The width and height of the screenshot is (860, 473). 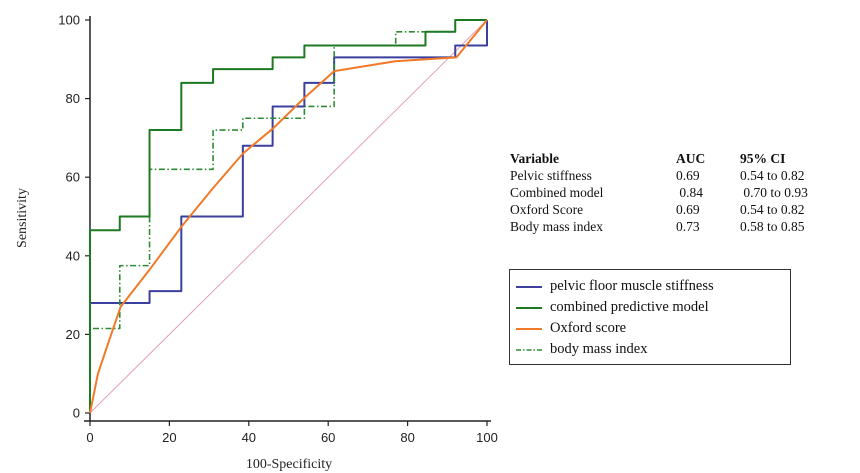 I want to click on variable-cell: Oxford Score, so click(x=547, y=209).